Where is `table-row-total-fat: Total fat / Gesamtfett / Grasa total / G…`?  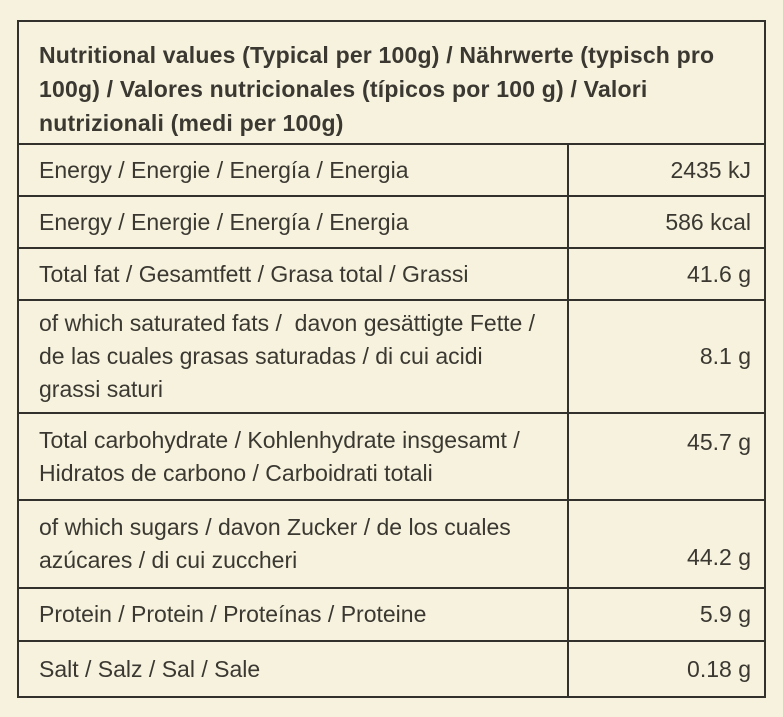 table-row-total-fat: Total fat / Gesamtfett / Grasa total / G… is located at coordinates (391, 273).